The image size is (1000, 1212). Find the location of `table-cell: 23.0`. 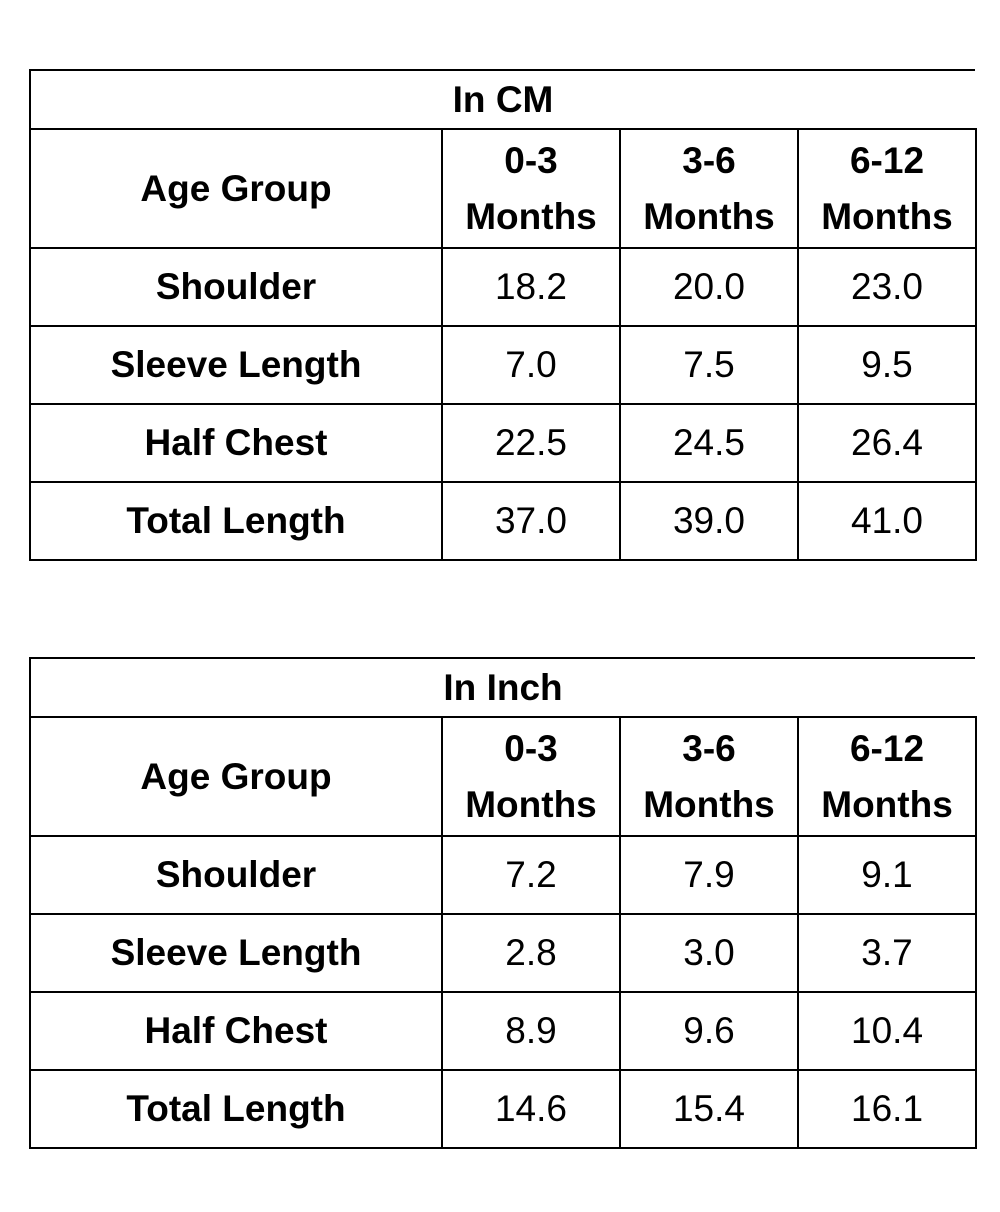

table-cell: 23.0 is located at coordinates (887, 287).